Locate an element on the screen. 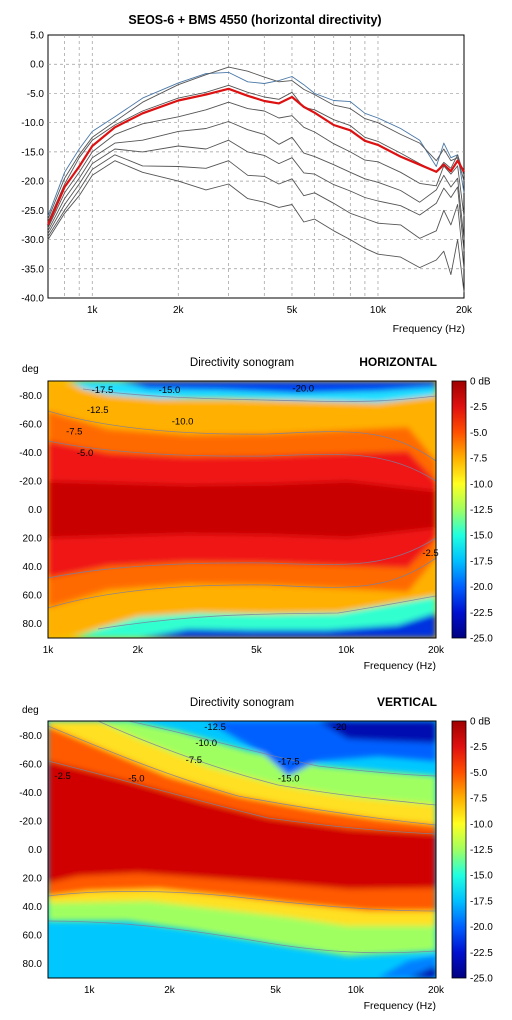  horizontal-sonogram-title: Directivity sonogram is located at coordinates (242, 363).